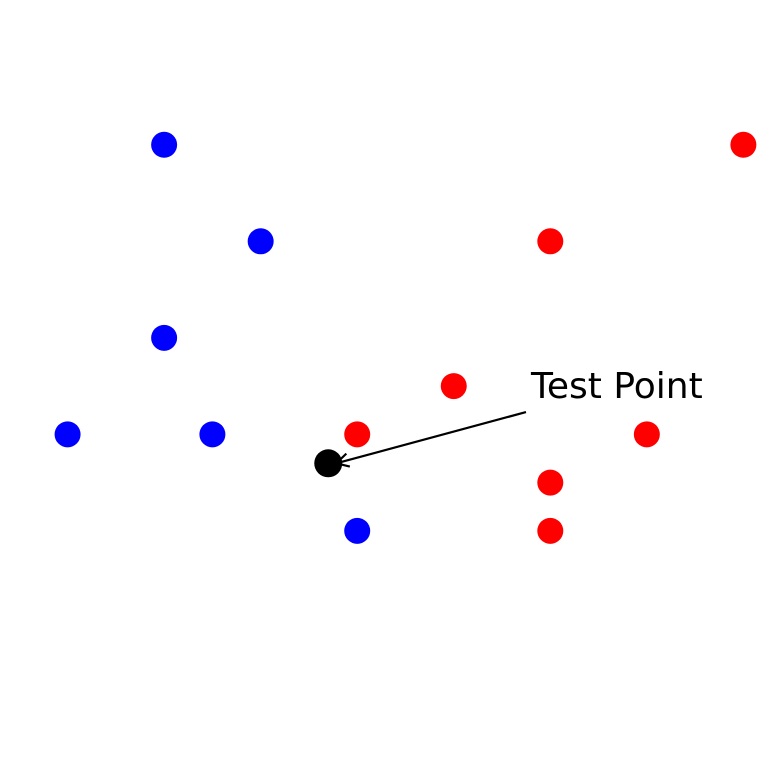 This screenshot has height=777, width=782. Describe the element at coordinates (431, 438) in the screenshot. I see `annotation-arrow` at that location.